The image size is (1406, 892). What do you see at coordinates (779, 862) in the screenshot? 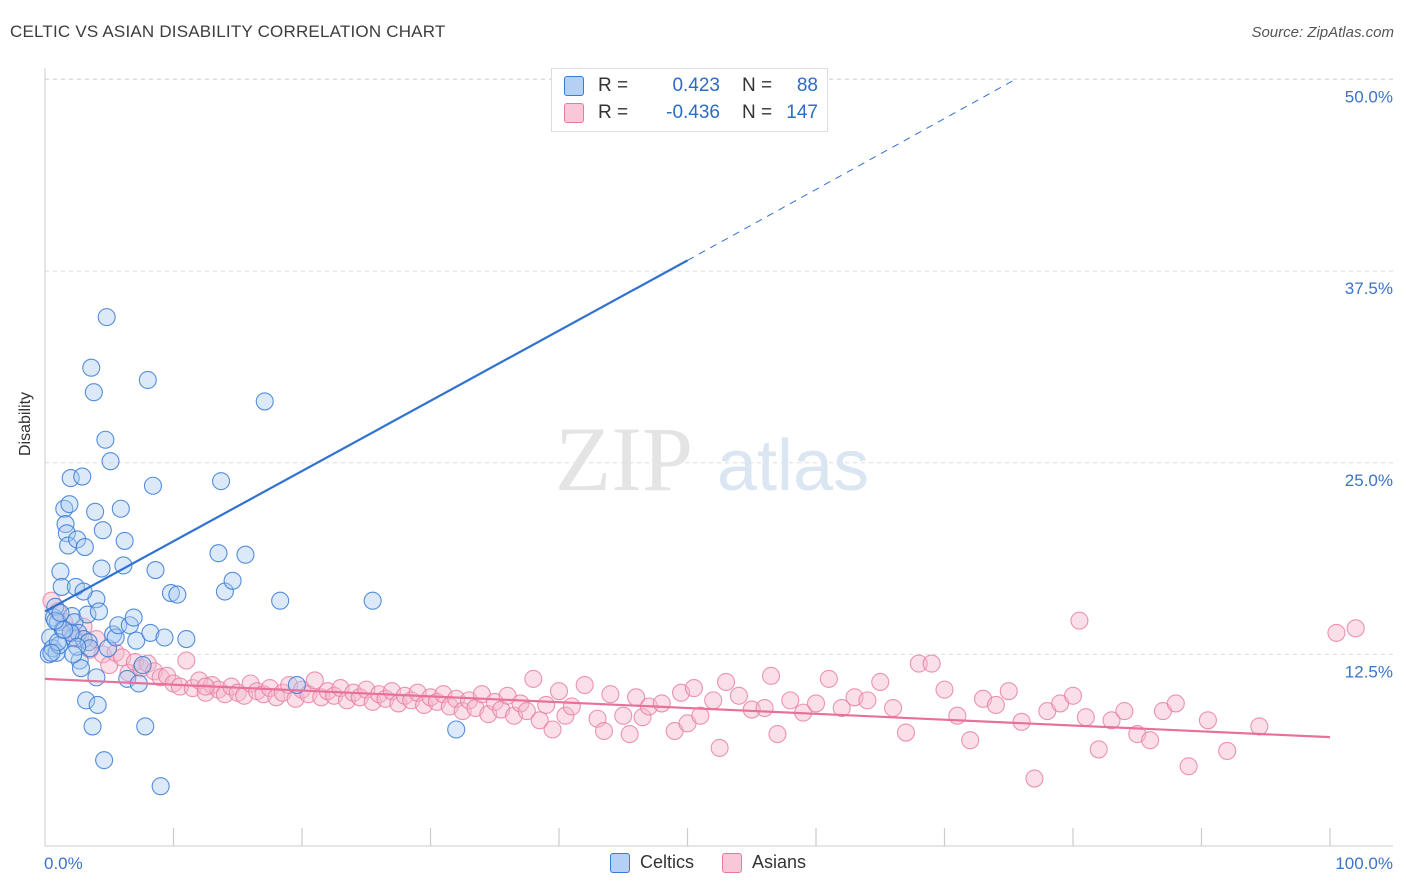
I see `asians-legend-label: Asians` at bounding box center [779, 862].